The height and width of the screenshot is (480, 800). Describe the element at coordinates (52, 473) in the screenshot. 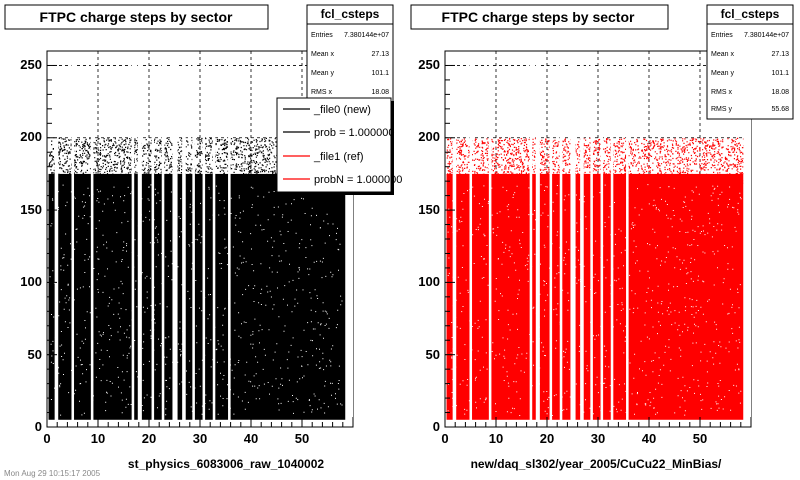

I see `footer-timestamp: Mon Aug 29 10:15:17 2005` at that location.